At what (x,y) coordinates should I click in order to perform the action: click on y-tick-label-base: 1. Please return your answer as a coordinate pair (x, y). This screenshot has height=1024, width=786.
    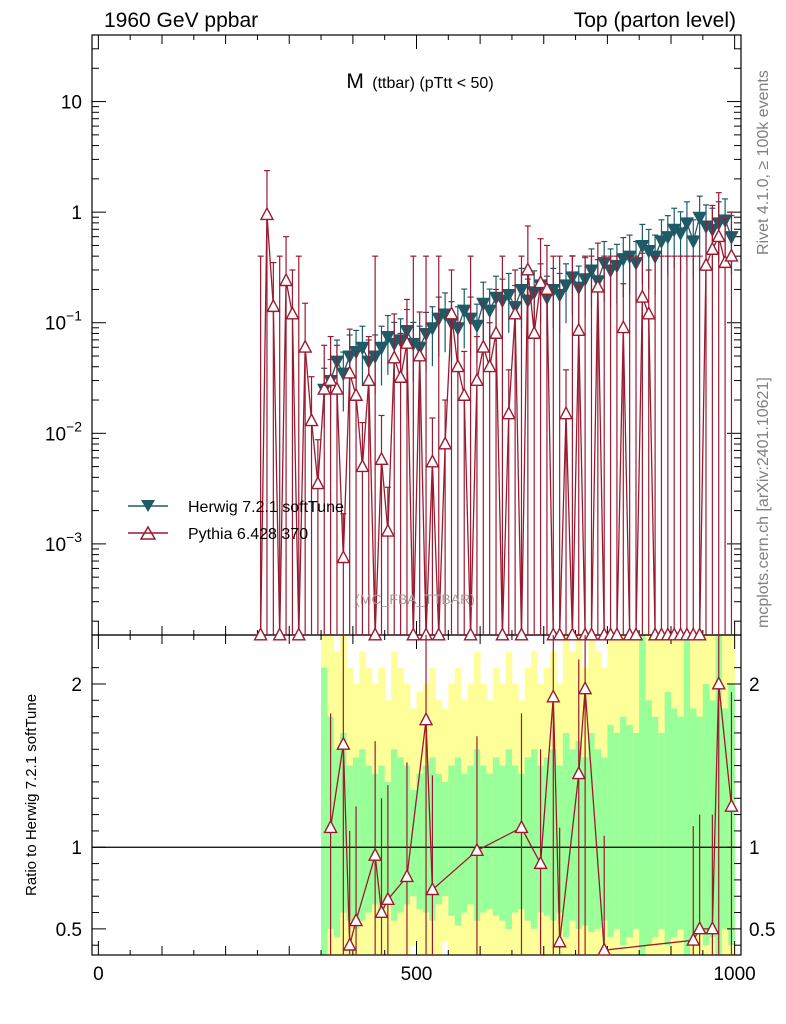
    Looking at the image, I should click on (76, 213).